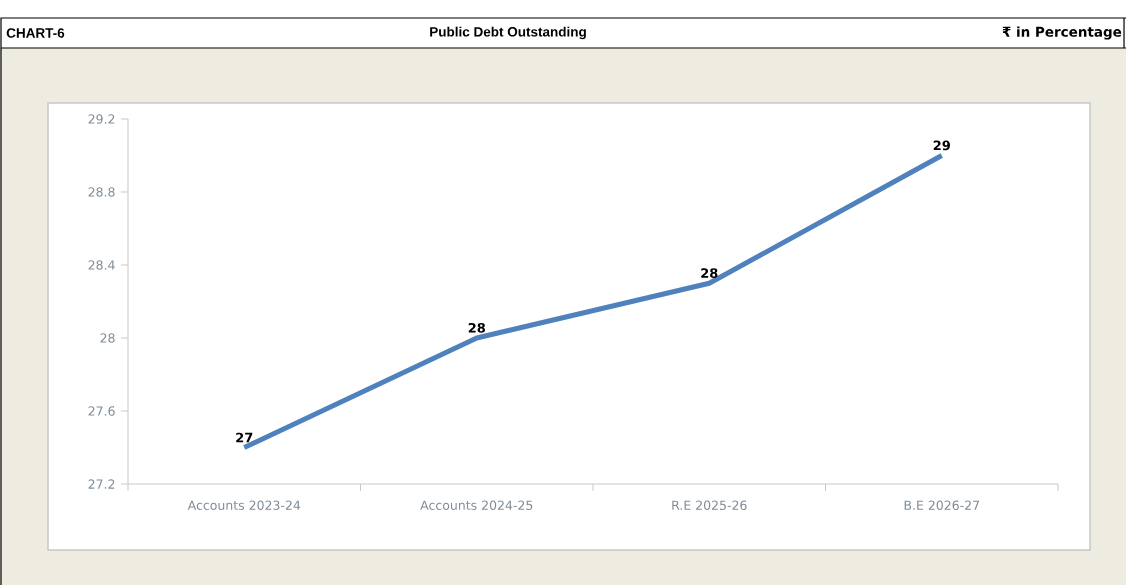 The width and height of the screenshot is (1126, 585). Describe the element at coordinates (244, 505) in the screenshot. I see `x-tick-label: Accounts 2023-24` at that location.